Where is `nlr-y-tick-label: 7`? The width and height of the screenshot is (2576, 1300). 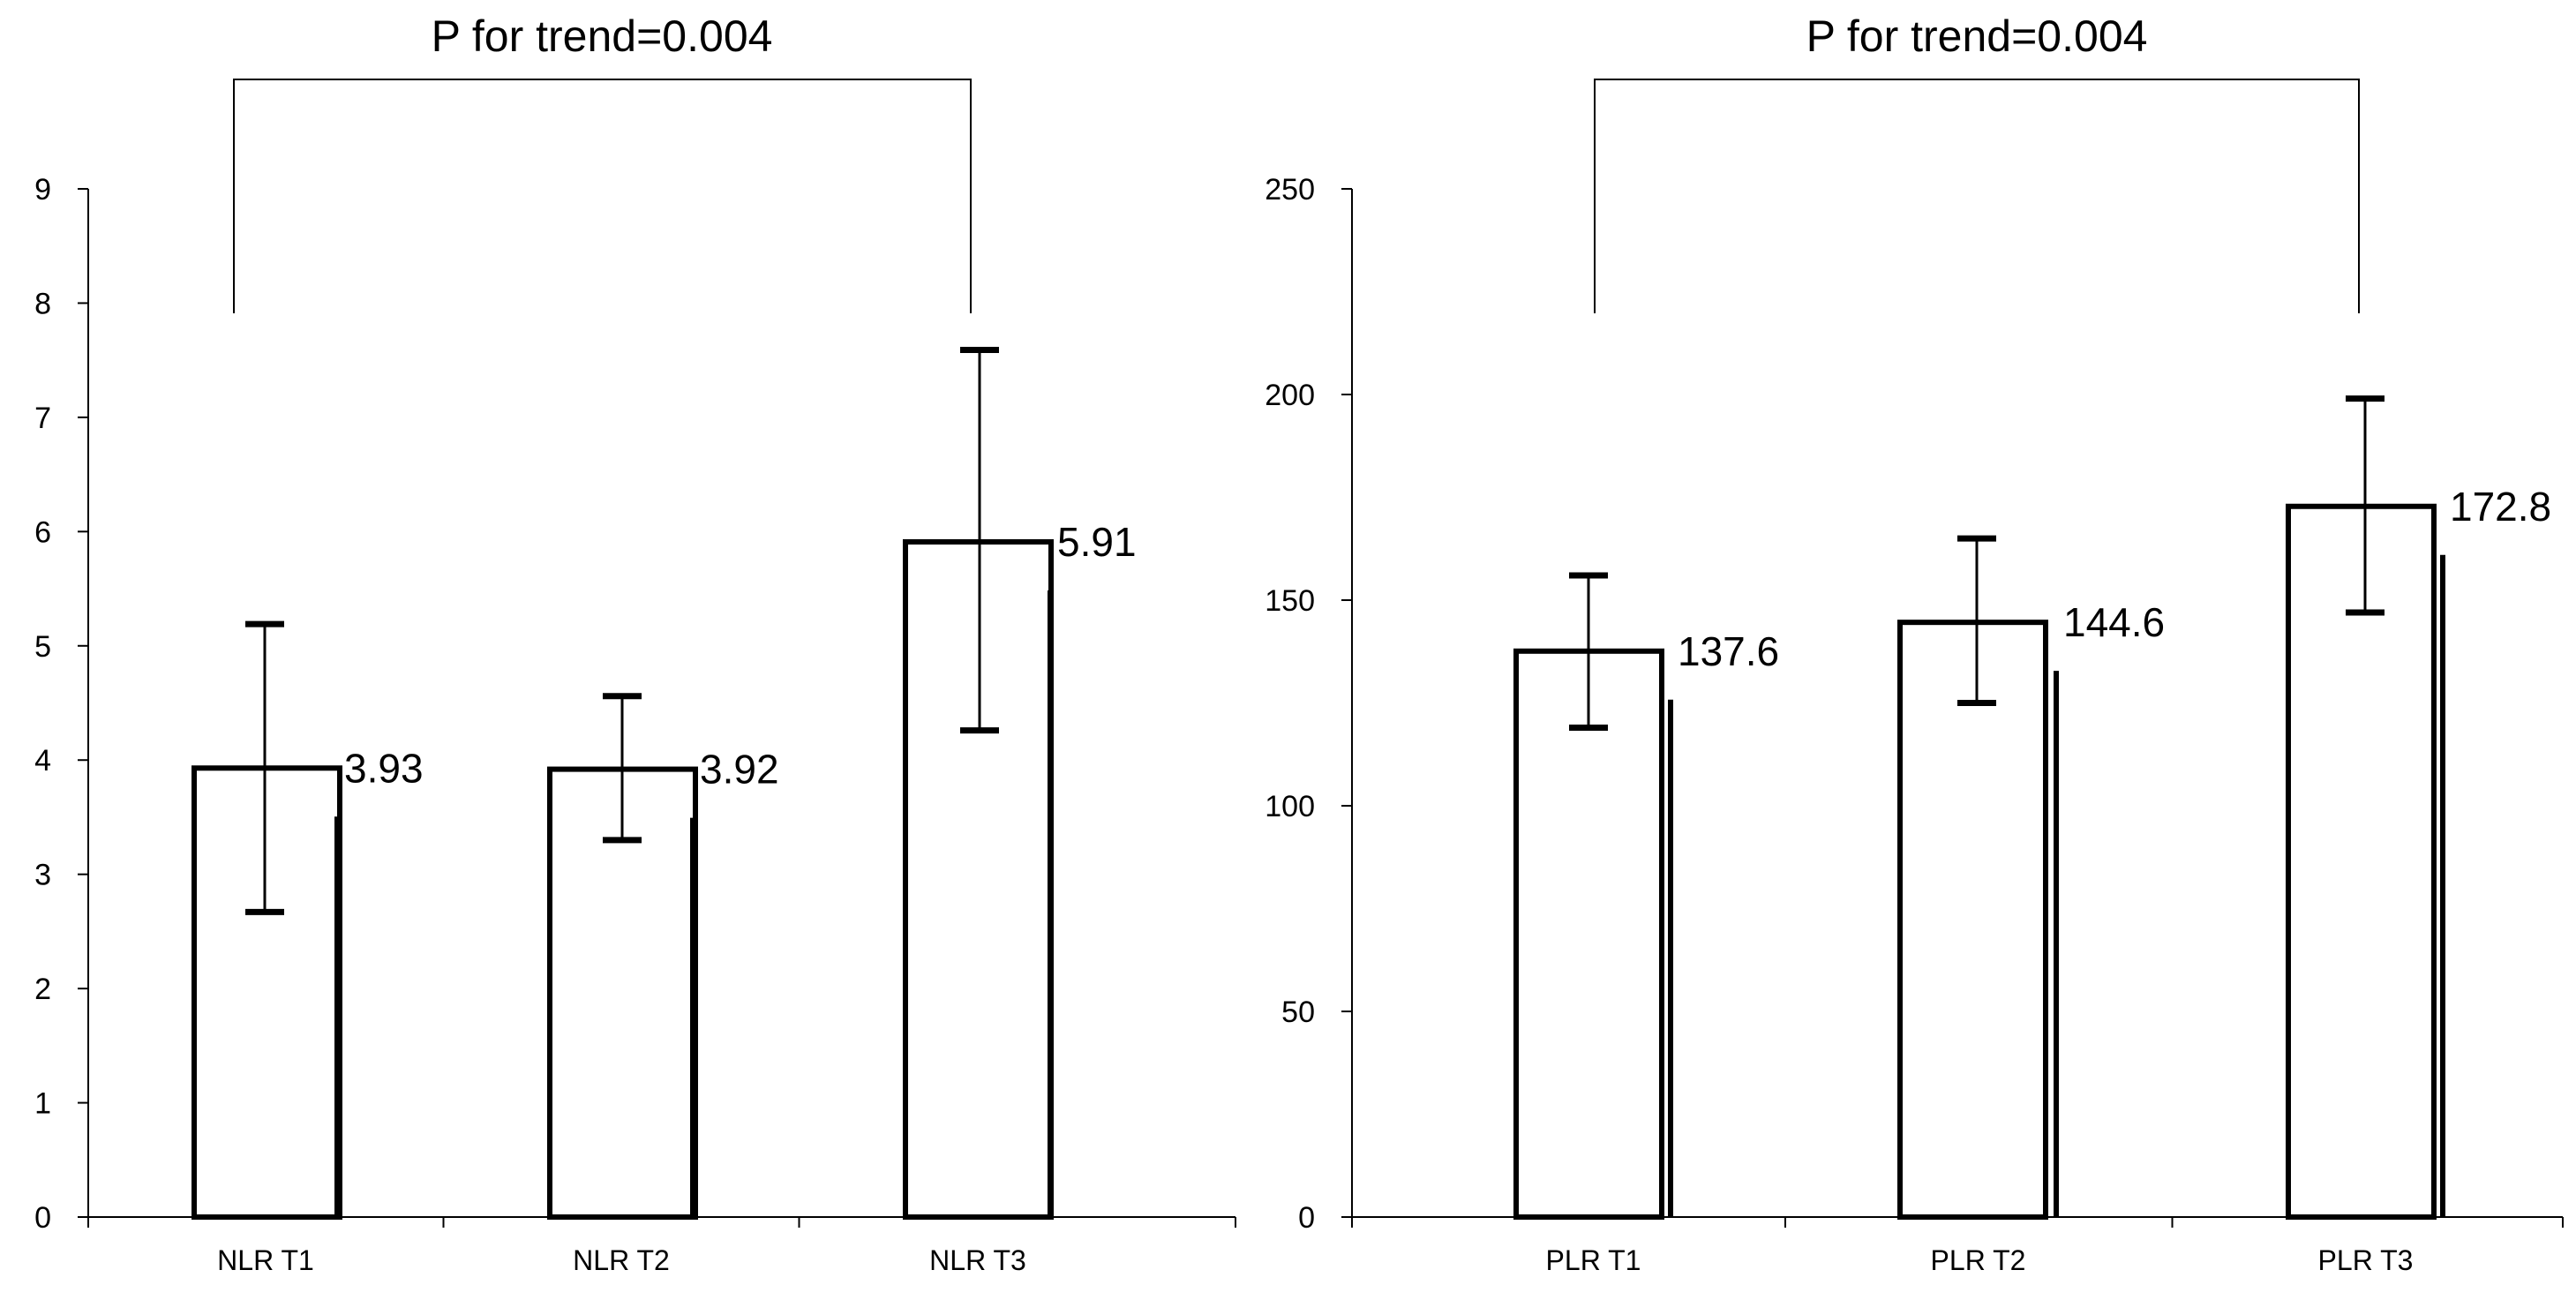
nlr-y-tick-label: 7 is located at coordinates (42, 418).